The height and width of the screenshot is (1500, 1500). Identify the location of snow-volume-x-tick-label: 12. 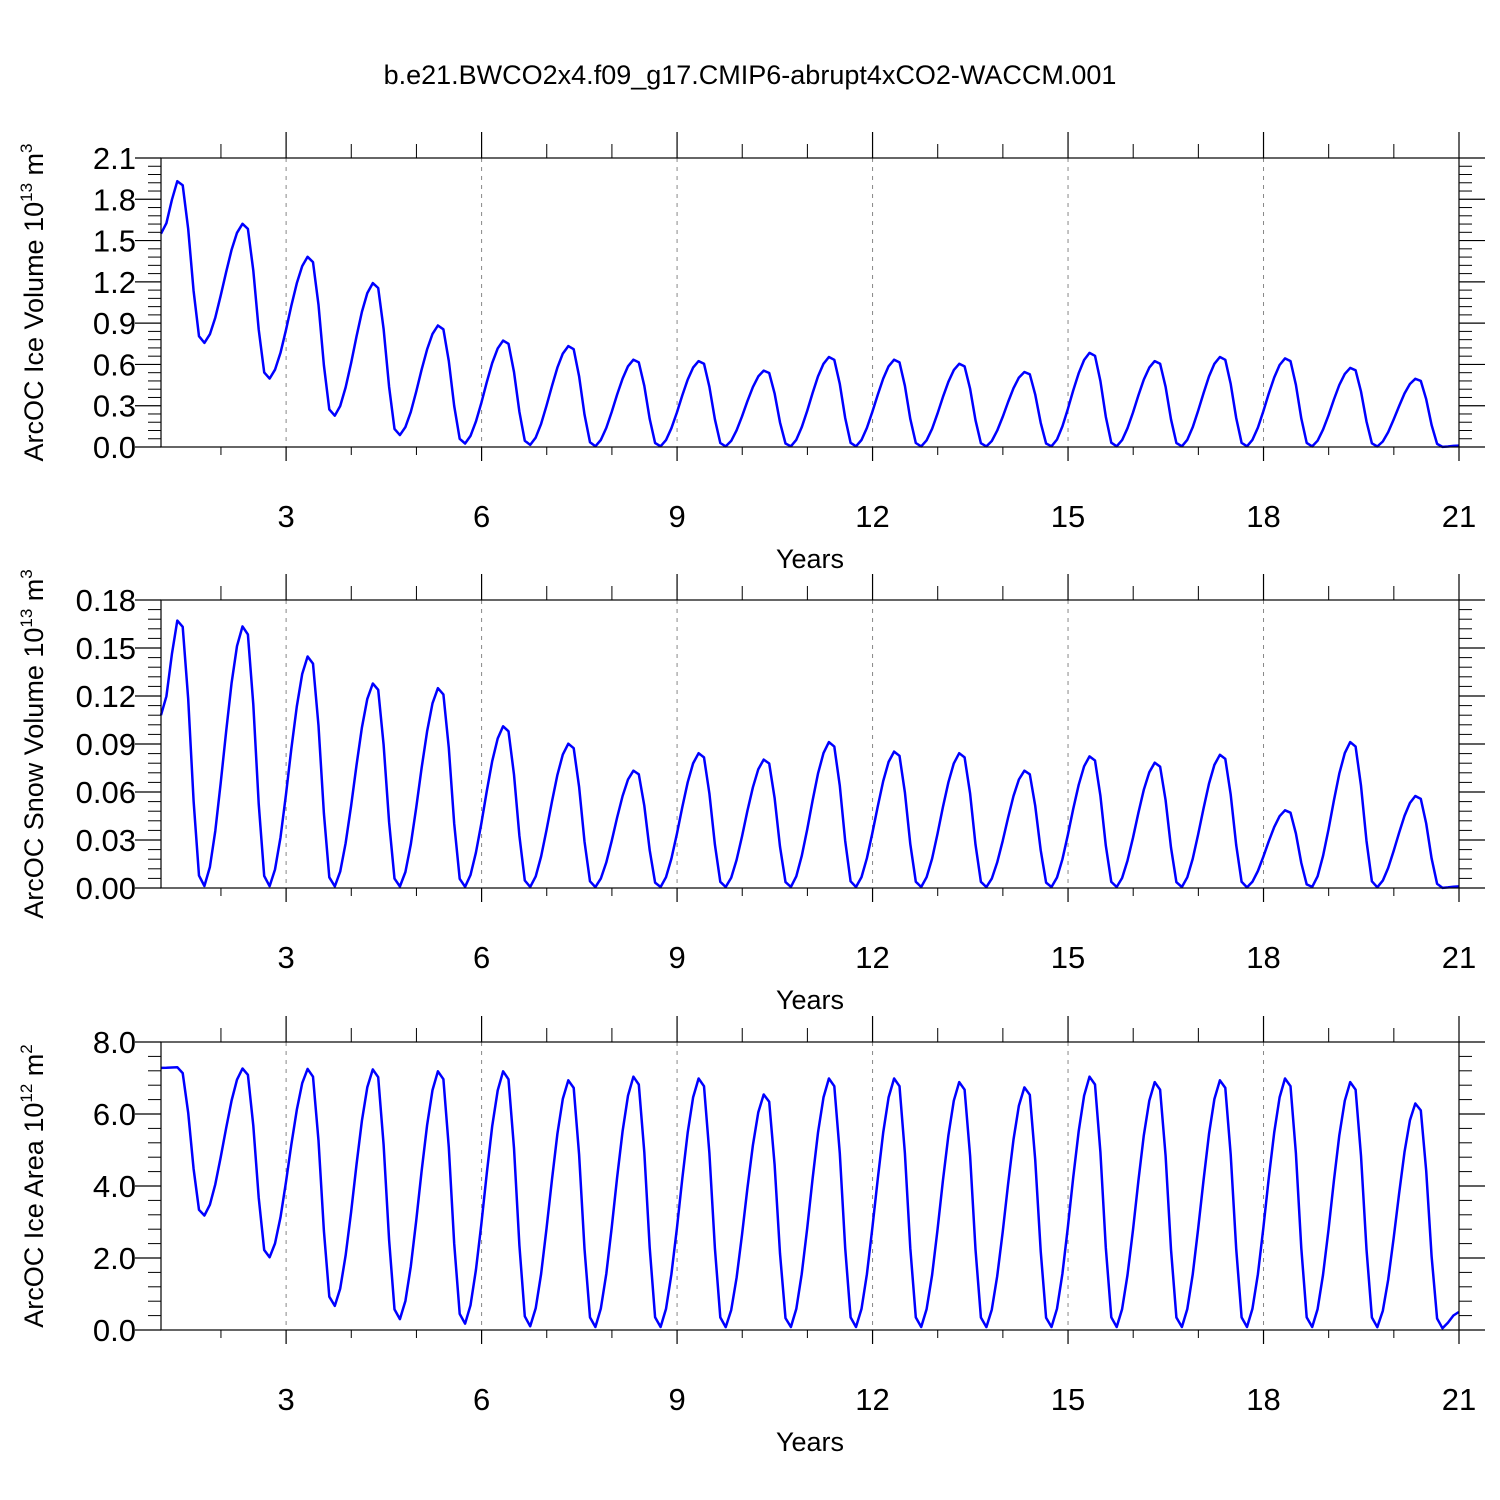
(872, 957).